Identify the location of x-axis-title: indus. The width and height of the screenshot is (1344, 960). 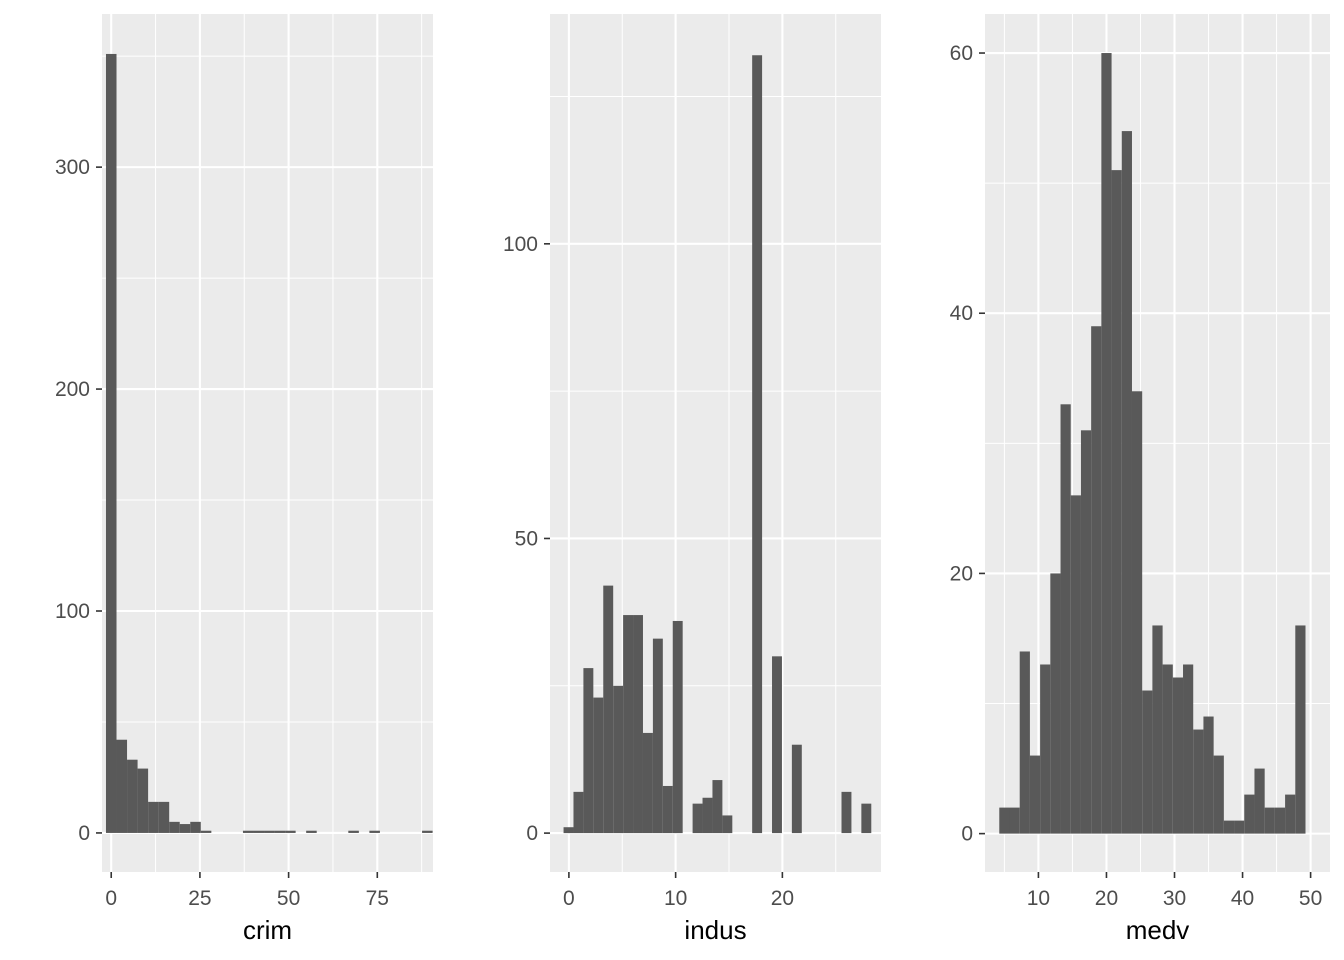
(715, 930).